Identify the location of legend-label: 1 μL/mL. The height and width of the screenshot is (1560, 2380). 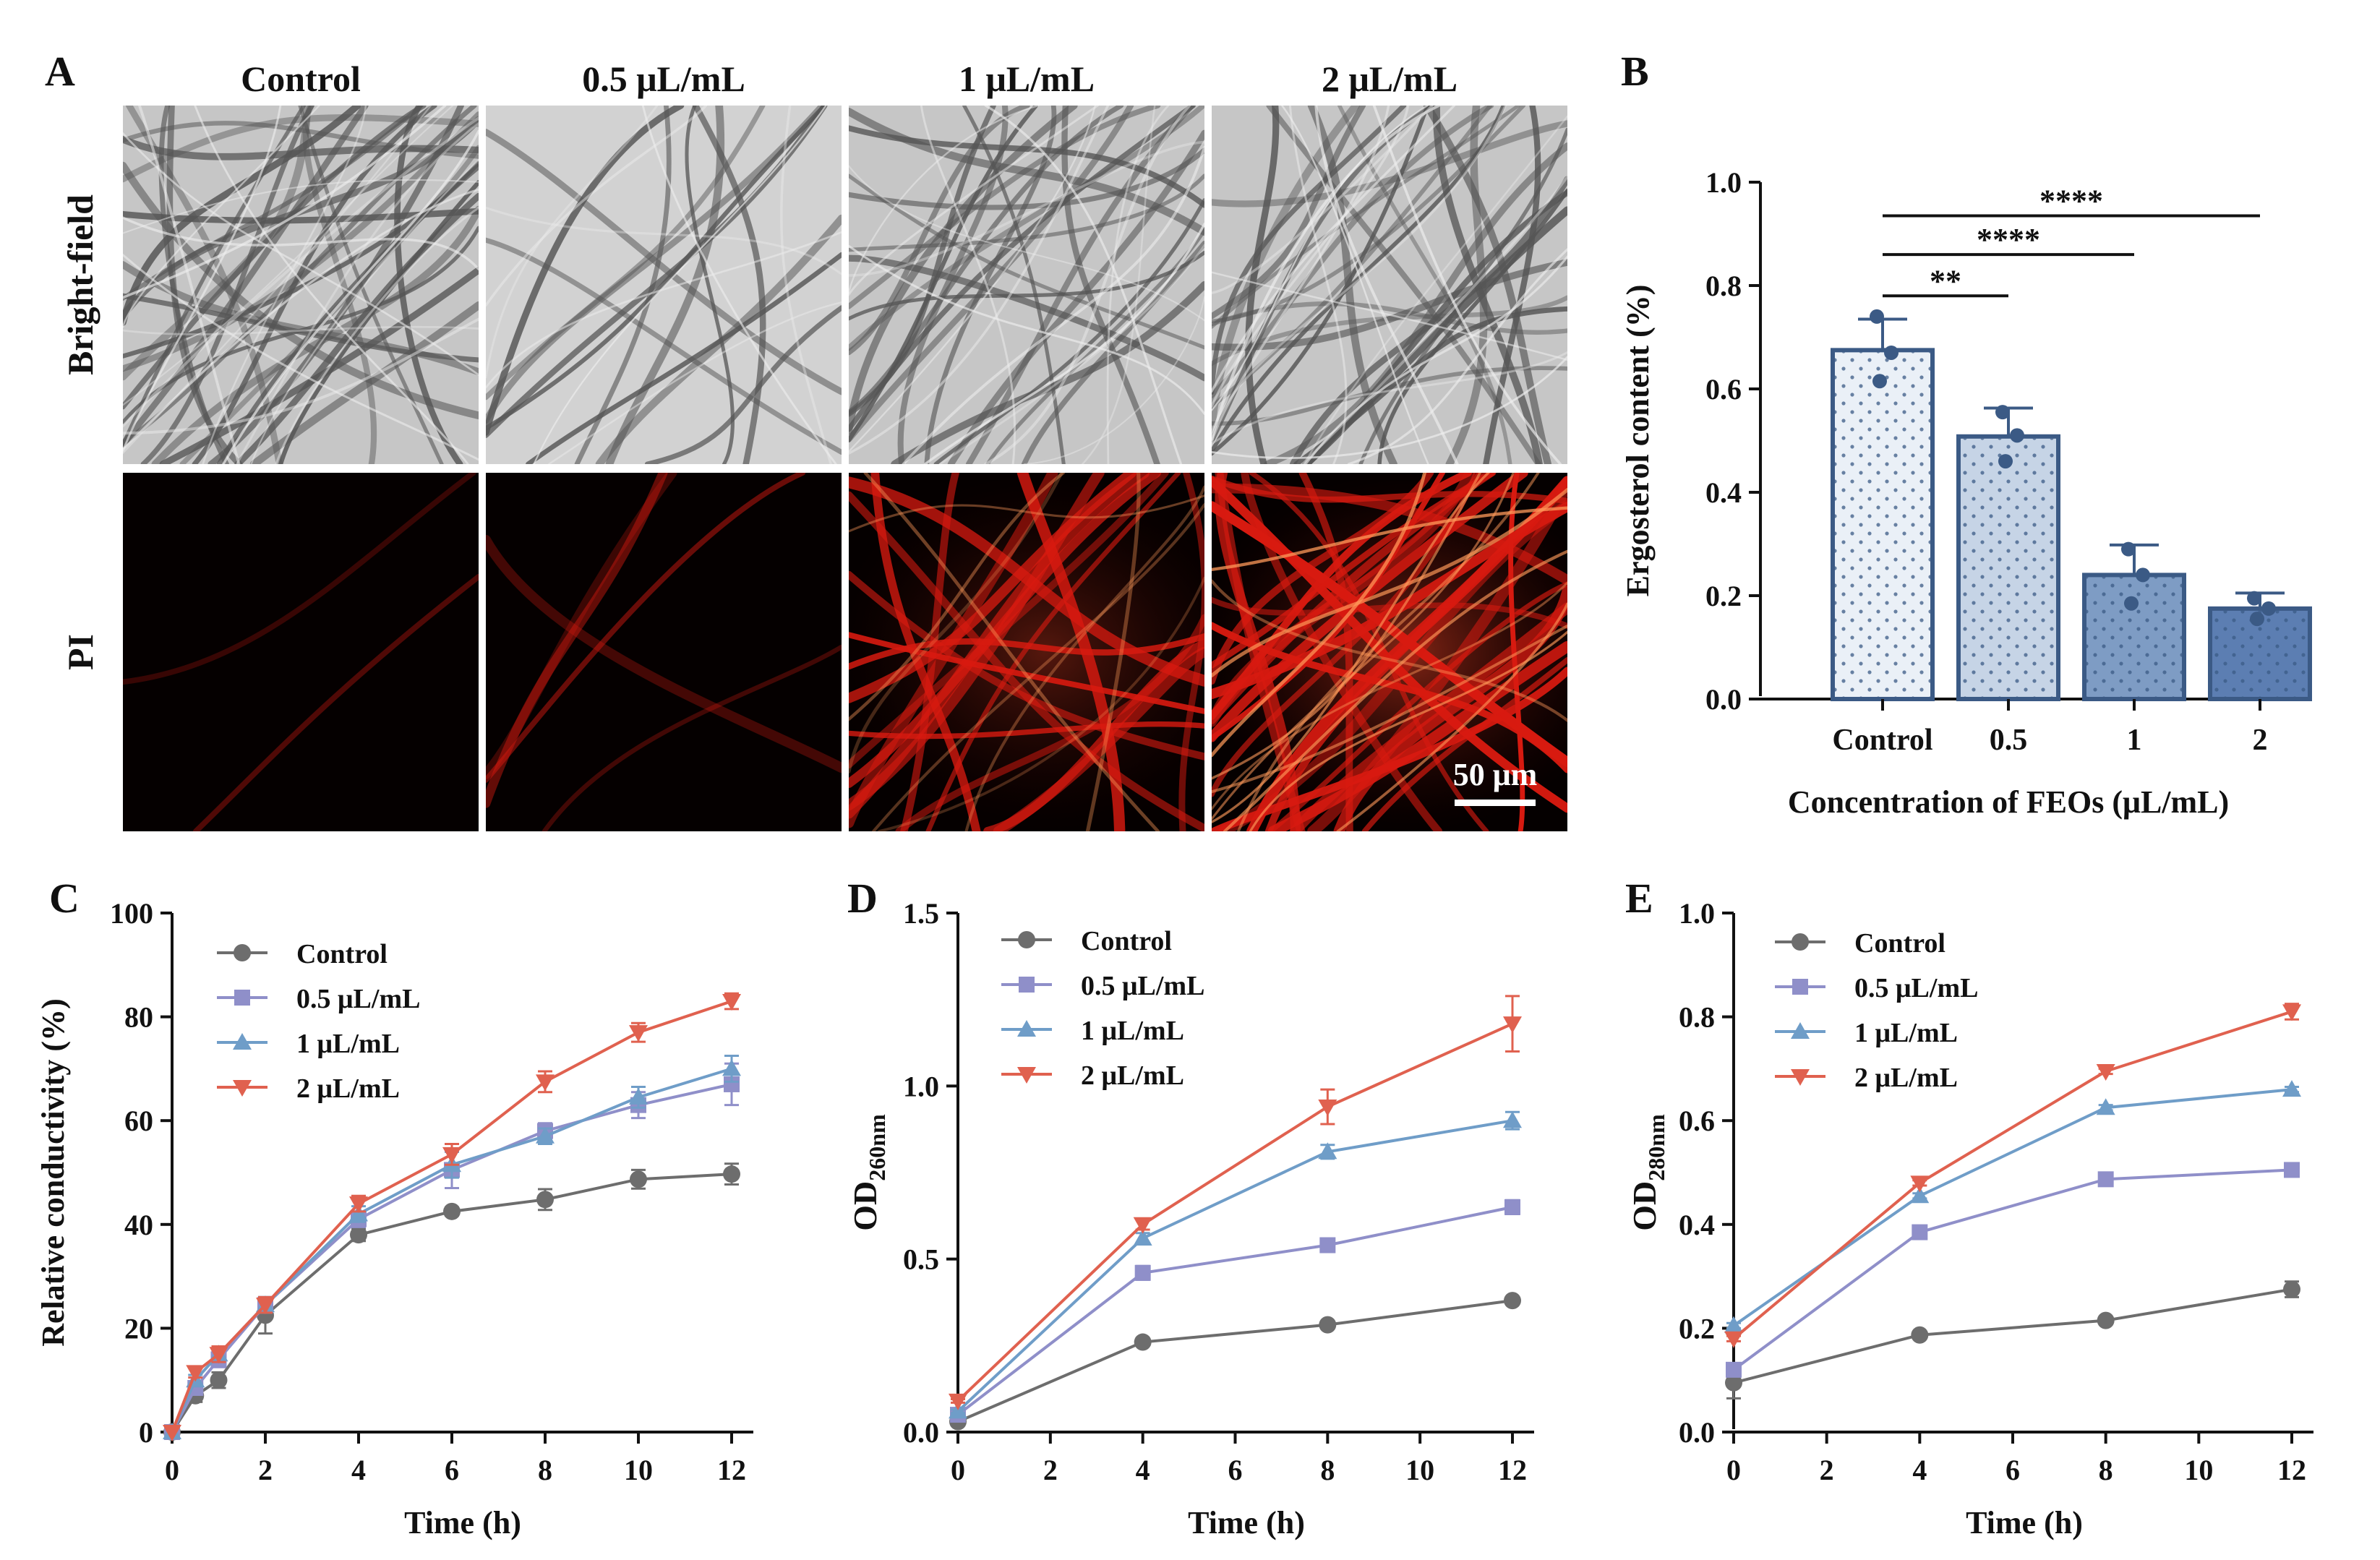
(1906, 1033).